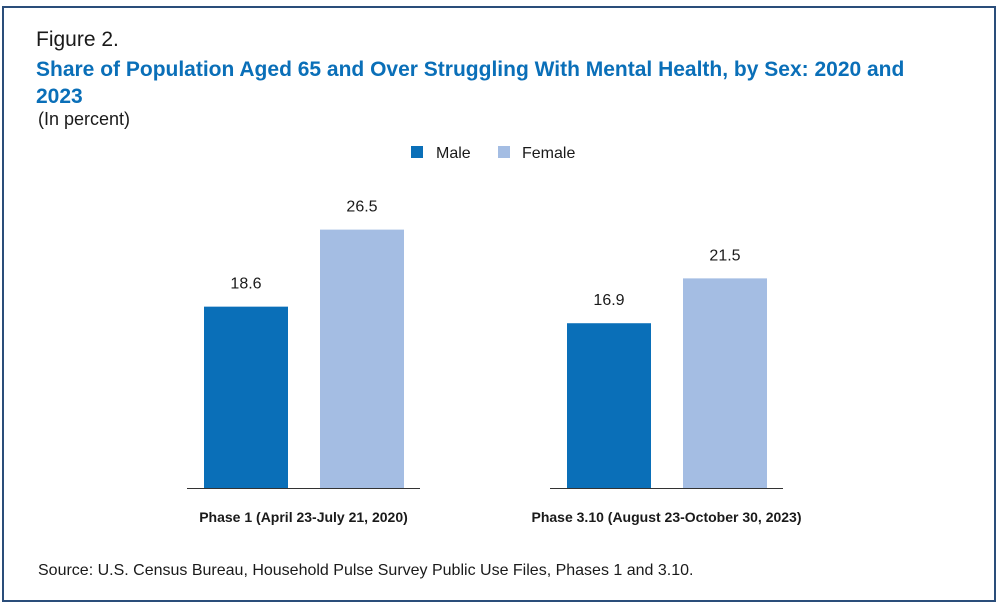  What do you see at coordinates (667, 517) in the screenshot?
I see `category-label-2: Phase 3.10 (August 23-October 30, 2023)` at bounding box center [667, 517].